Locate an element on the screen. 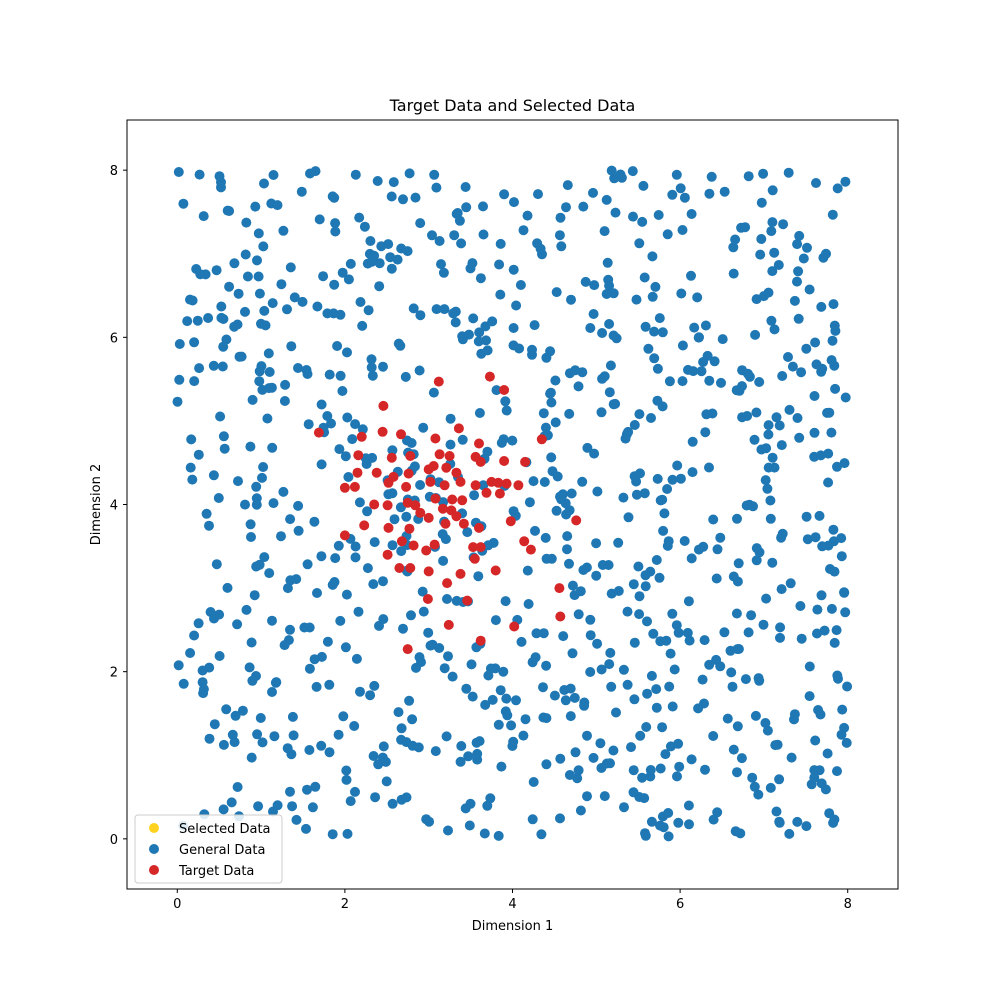 This screenshot has height=1000, width=1000. legend-marker-general is located at coordinates (154, 849).